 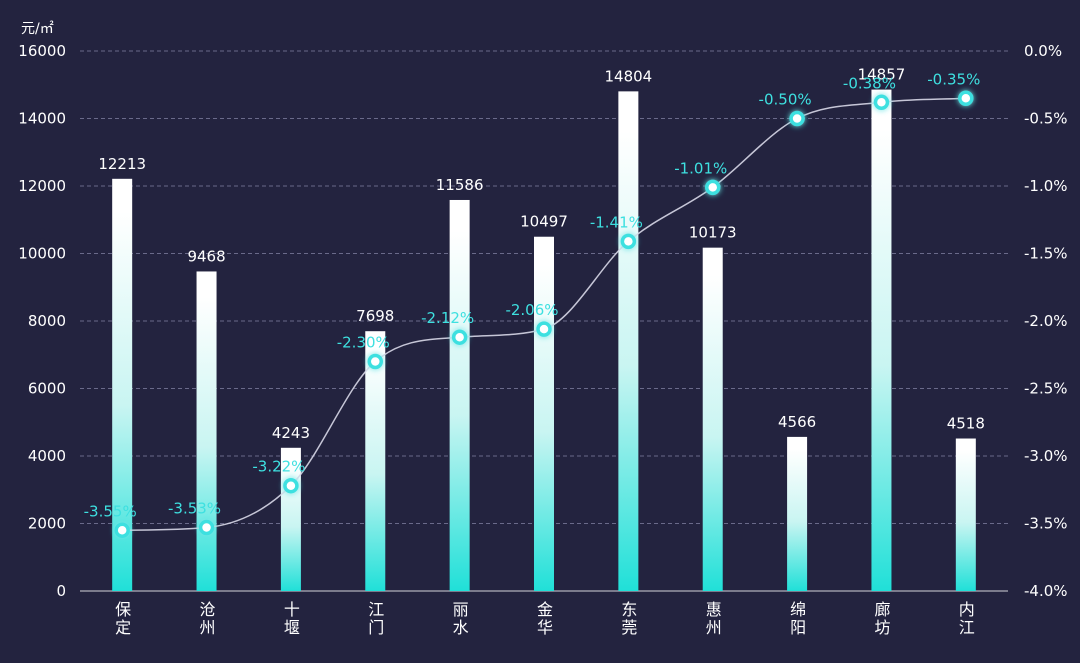 I want to click on bar-value-label: 10497, so click(x=544, y=222).